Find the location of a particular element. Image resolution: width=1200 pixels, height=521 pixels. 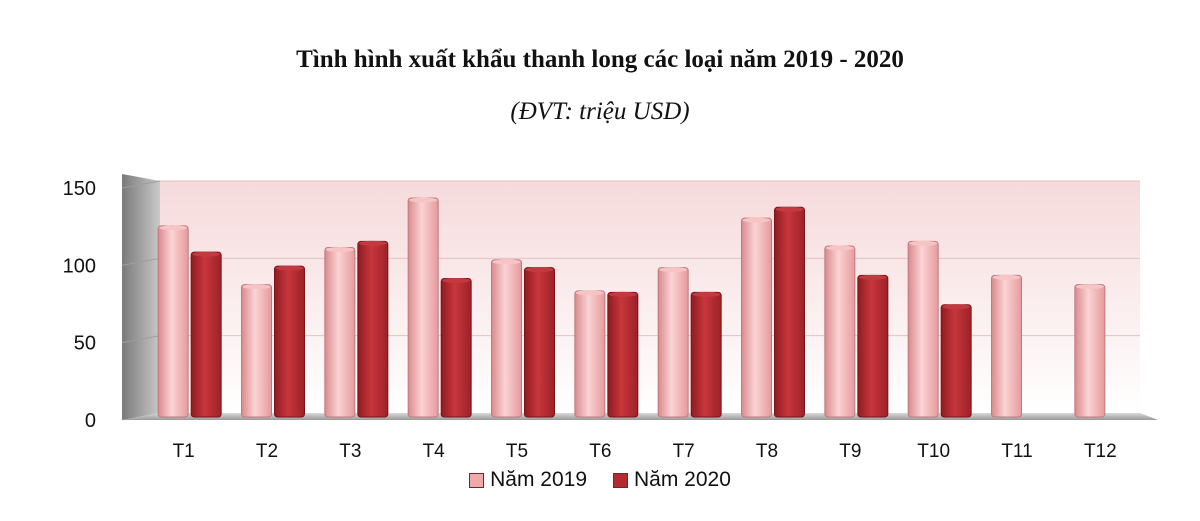

bar-năm-2020-t7 is located at coordinates (706, 354).